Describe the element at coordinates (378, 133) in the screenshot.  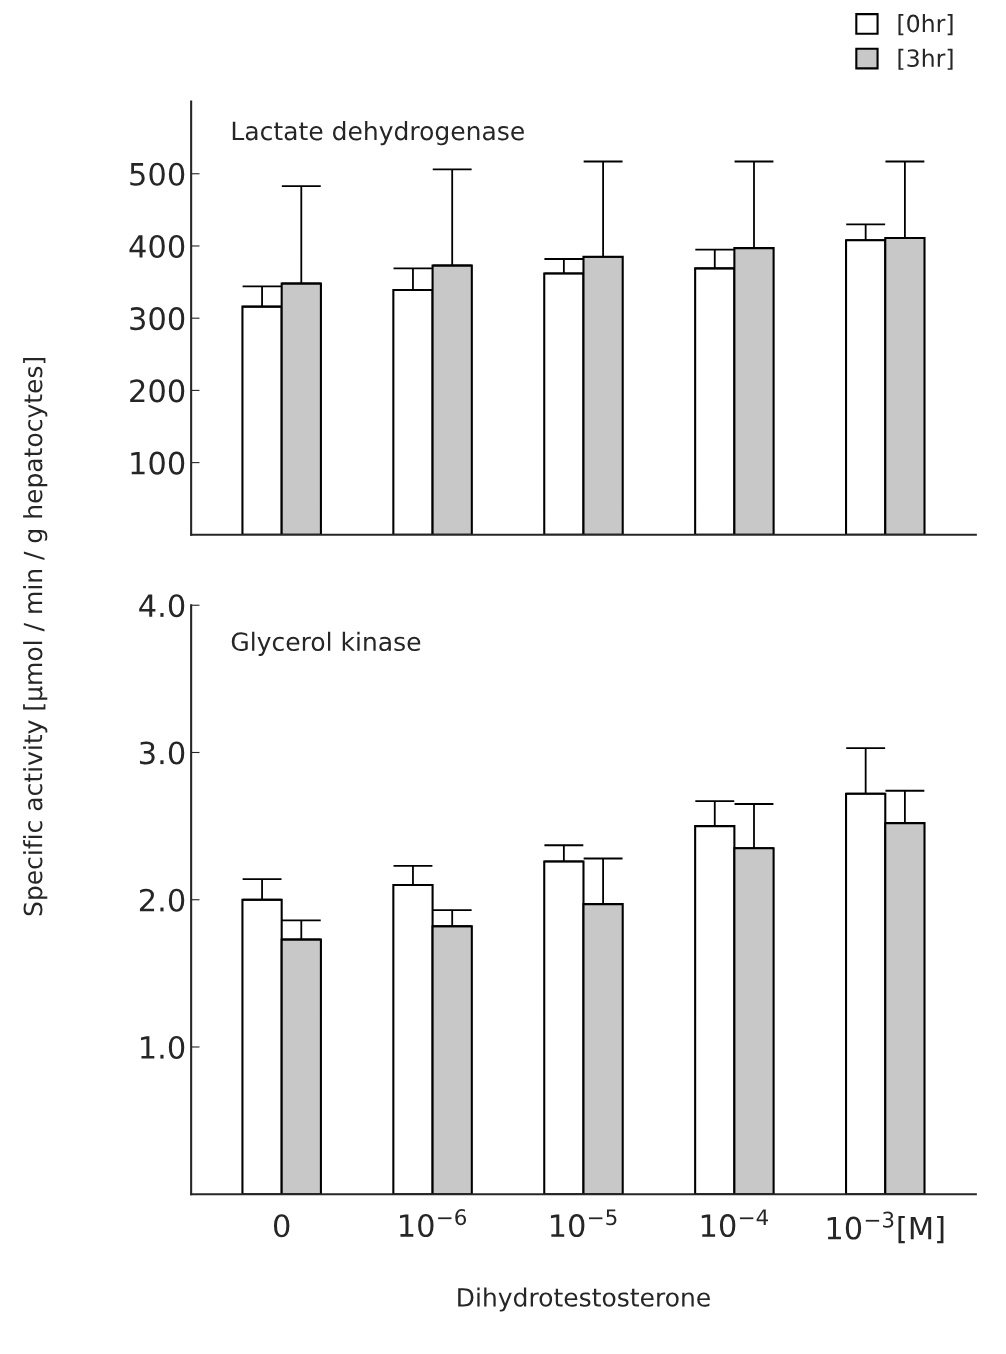
I see `text: Lactate dehydrogenase` at that location.